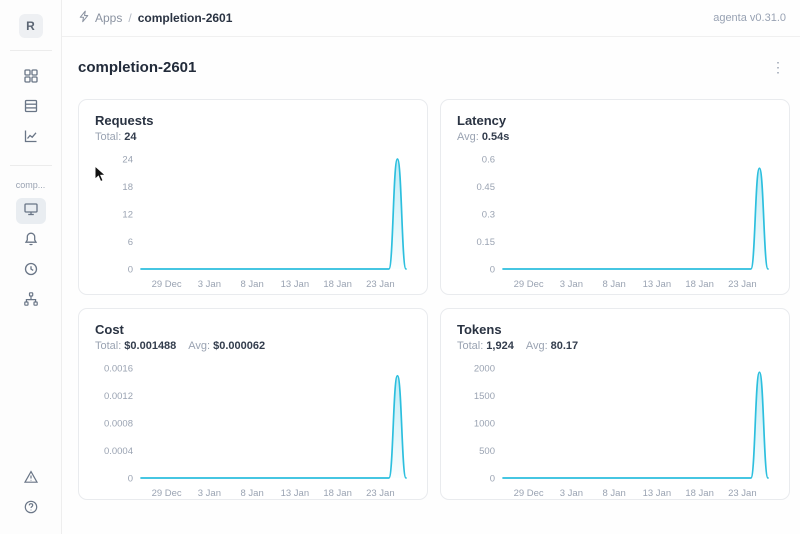 This screenshot has height=534, width=800. Describe the element at coordinates (482, 120) in the screenshot. I see `card-title: Latency` at that location.